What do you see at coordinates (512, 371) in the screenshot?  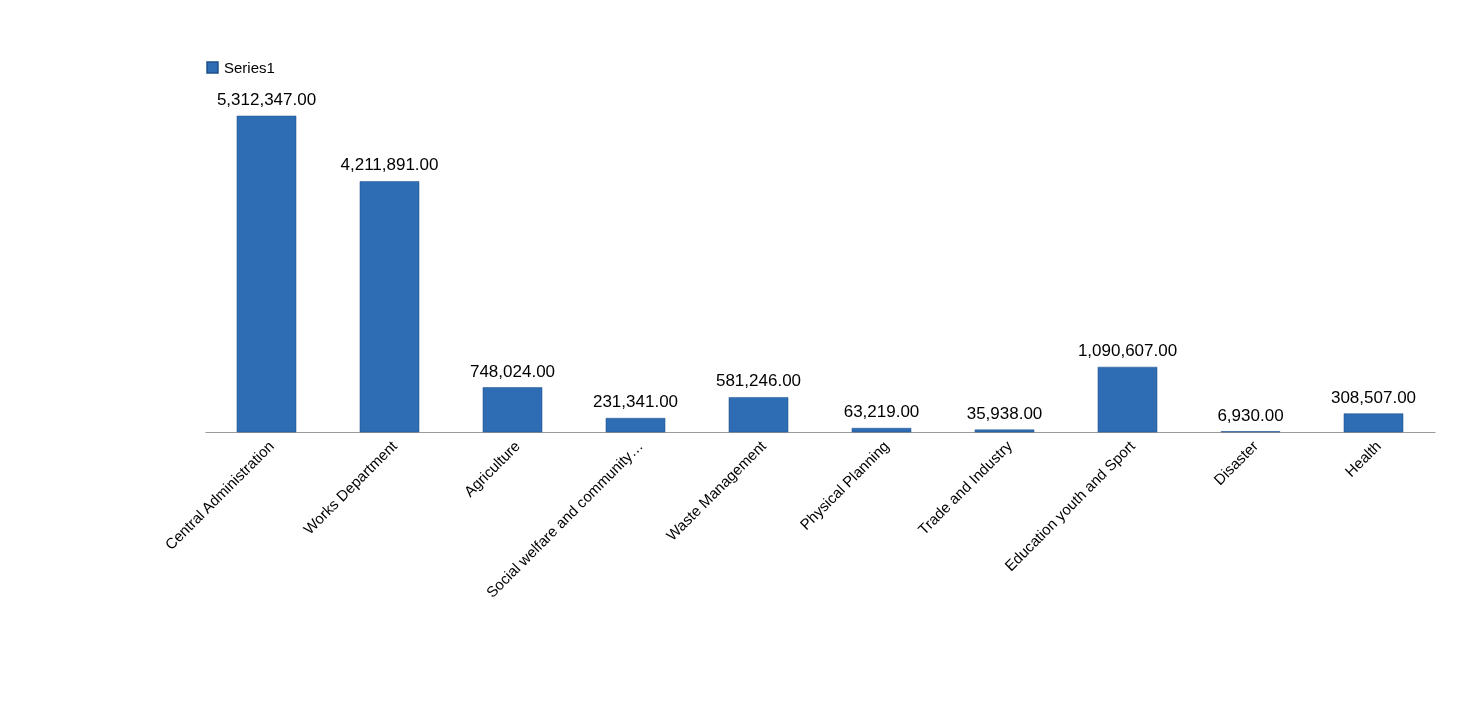 I see `data-label: 748,024.00` at bounding box center [512, 371].